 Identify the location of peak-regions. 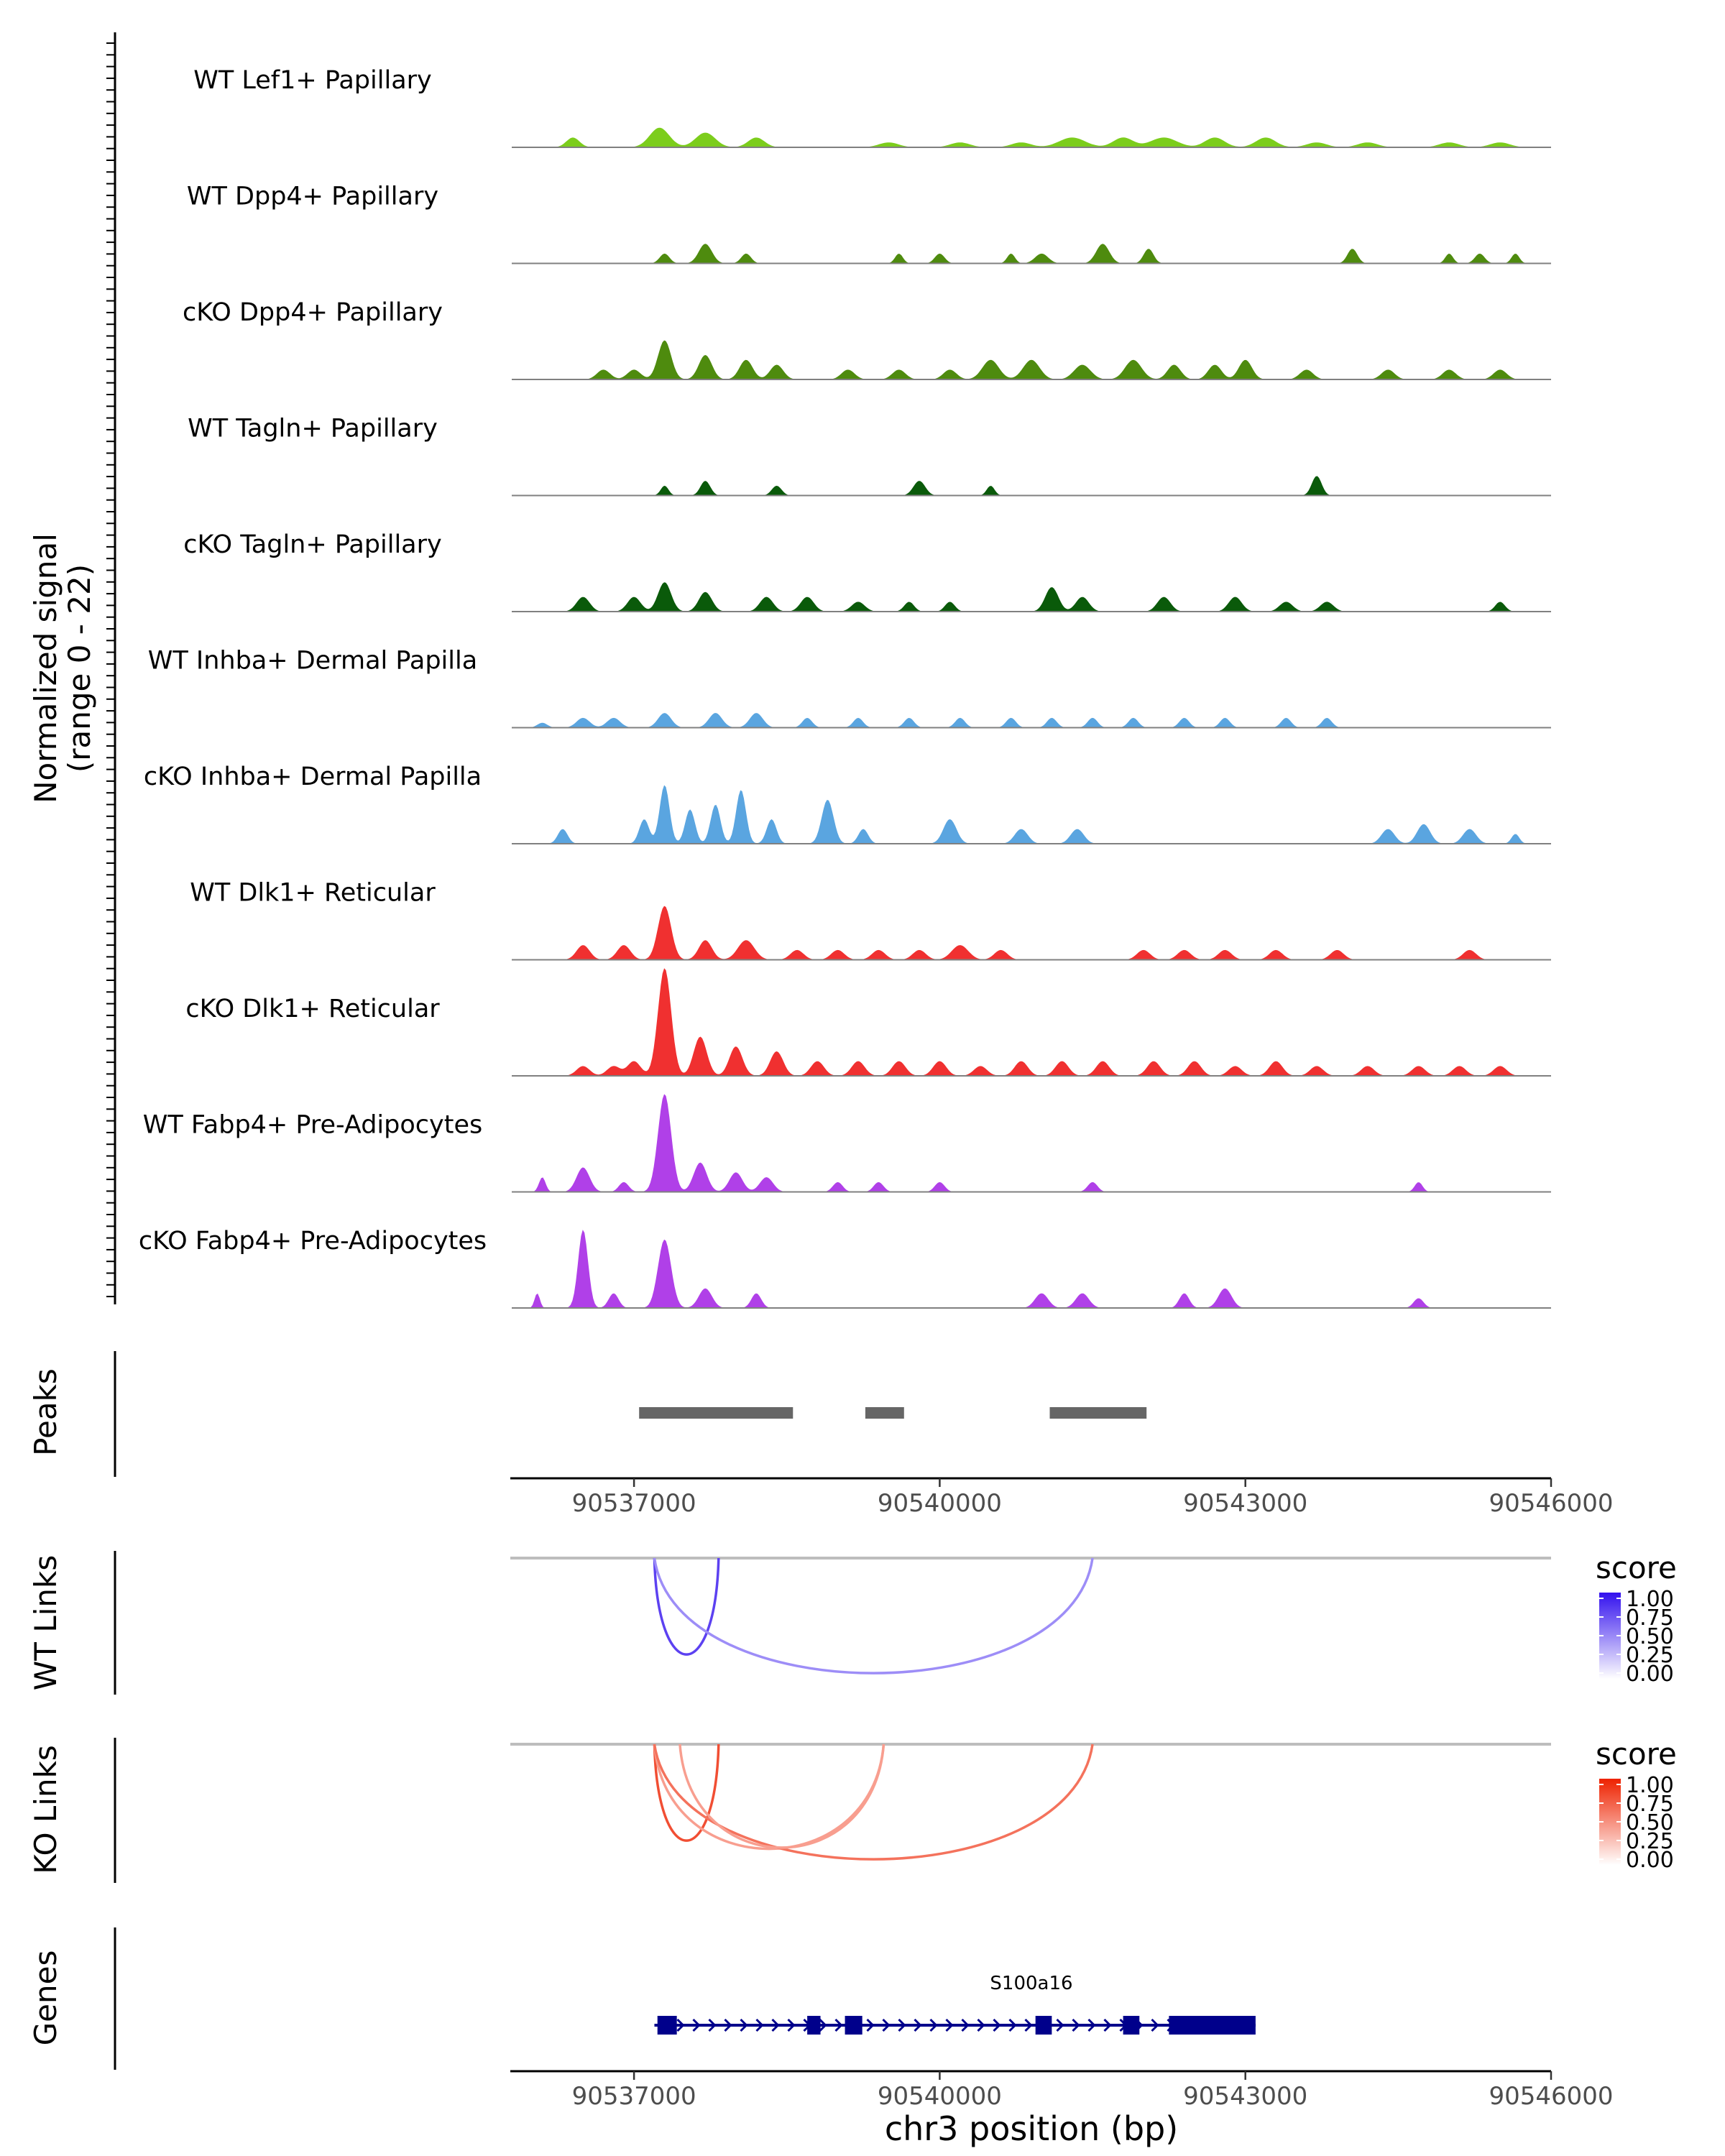
(893, 1413).